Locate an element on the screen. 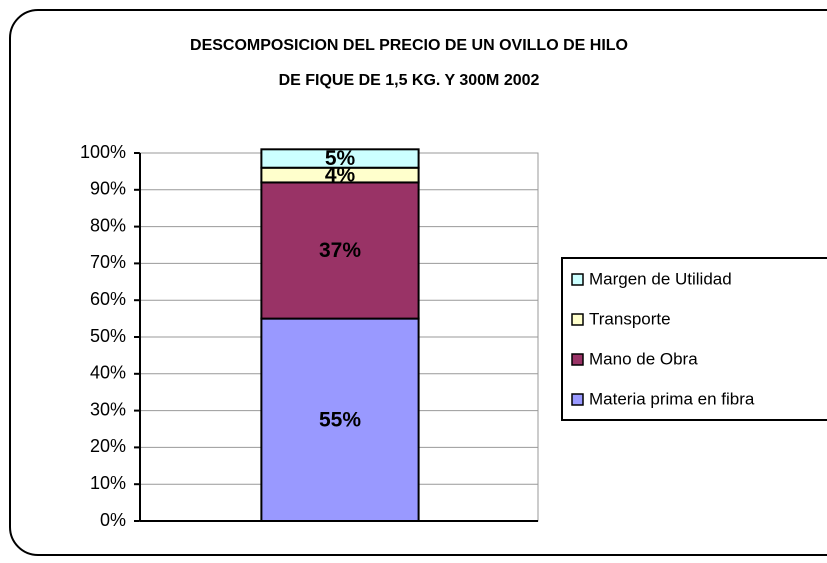 The width and height of the screenshot is (827, 563). data-label: 55% is located at coordinates (340, 419).